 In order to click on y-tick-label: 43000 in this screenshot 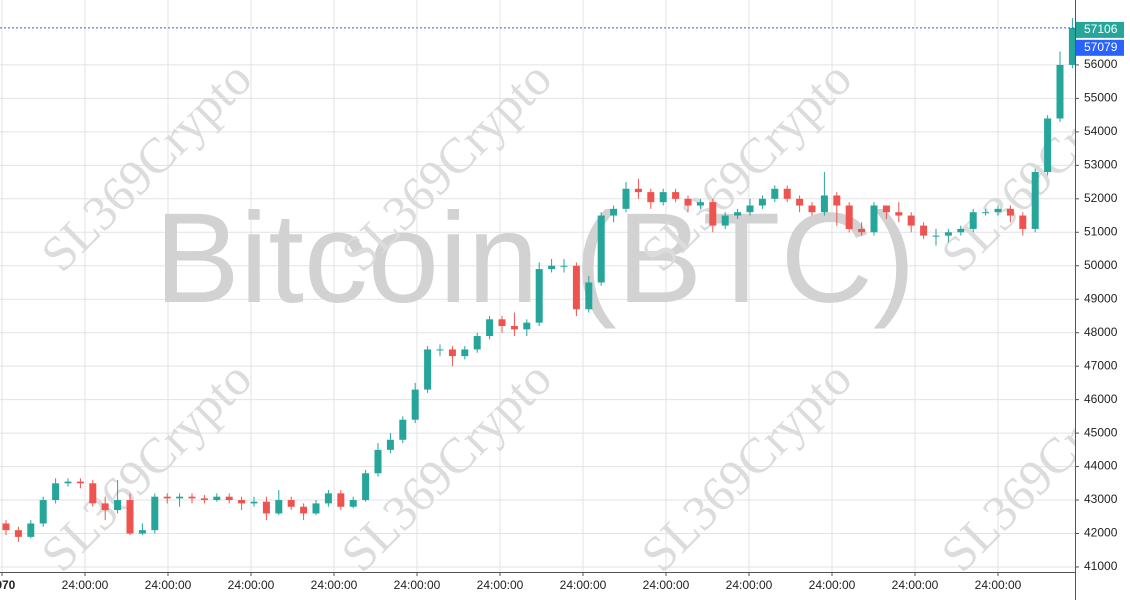, I will do `click(1101, 499)`.